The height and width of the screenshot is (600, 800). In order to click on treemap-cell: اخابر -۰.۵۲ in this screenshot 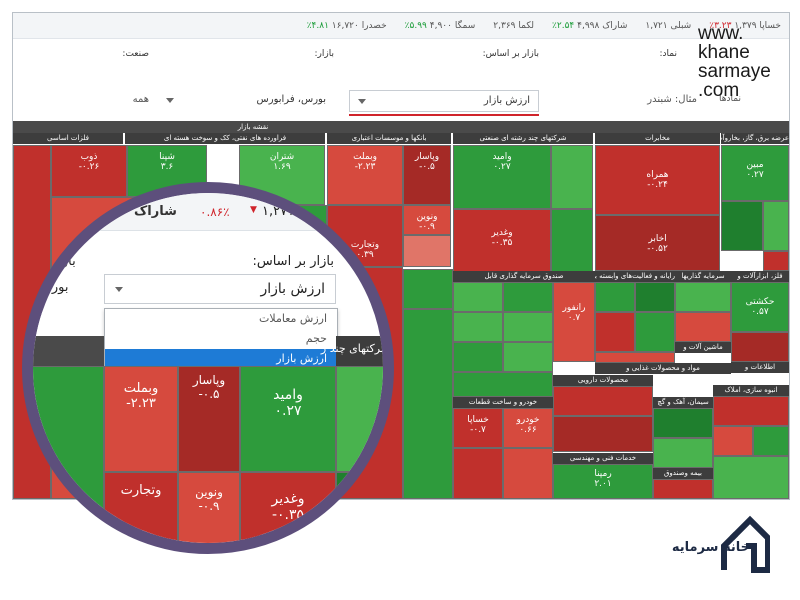, I will do `click(657, 243)`.